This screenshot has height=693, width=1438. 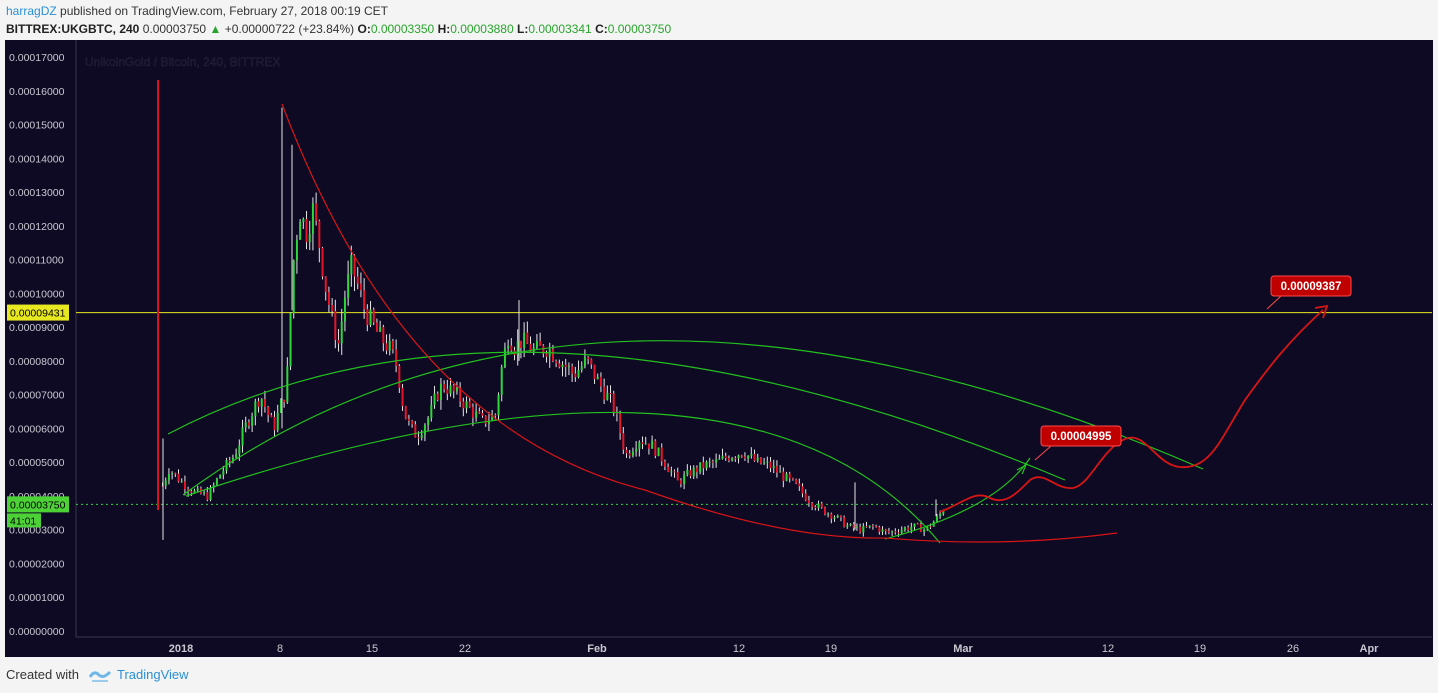 What do you see at coordinates (37, 159) in the screenshot?
I see `y-tick-label: 0.00014000` at bounding box center [37, 159].